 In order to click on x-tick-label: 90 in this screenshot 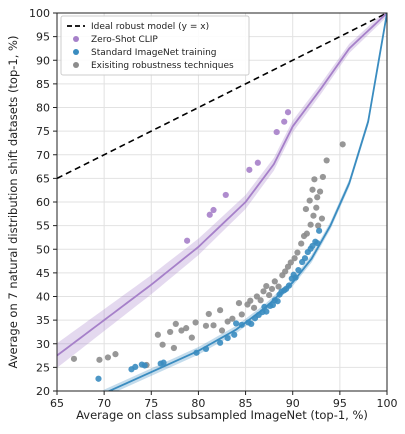, I will do `click(293, 403)`.